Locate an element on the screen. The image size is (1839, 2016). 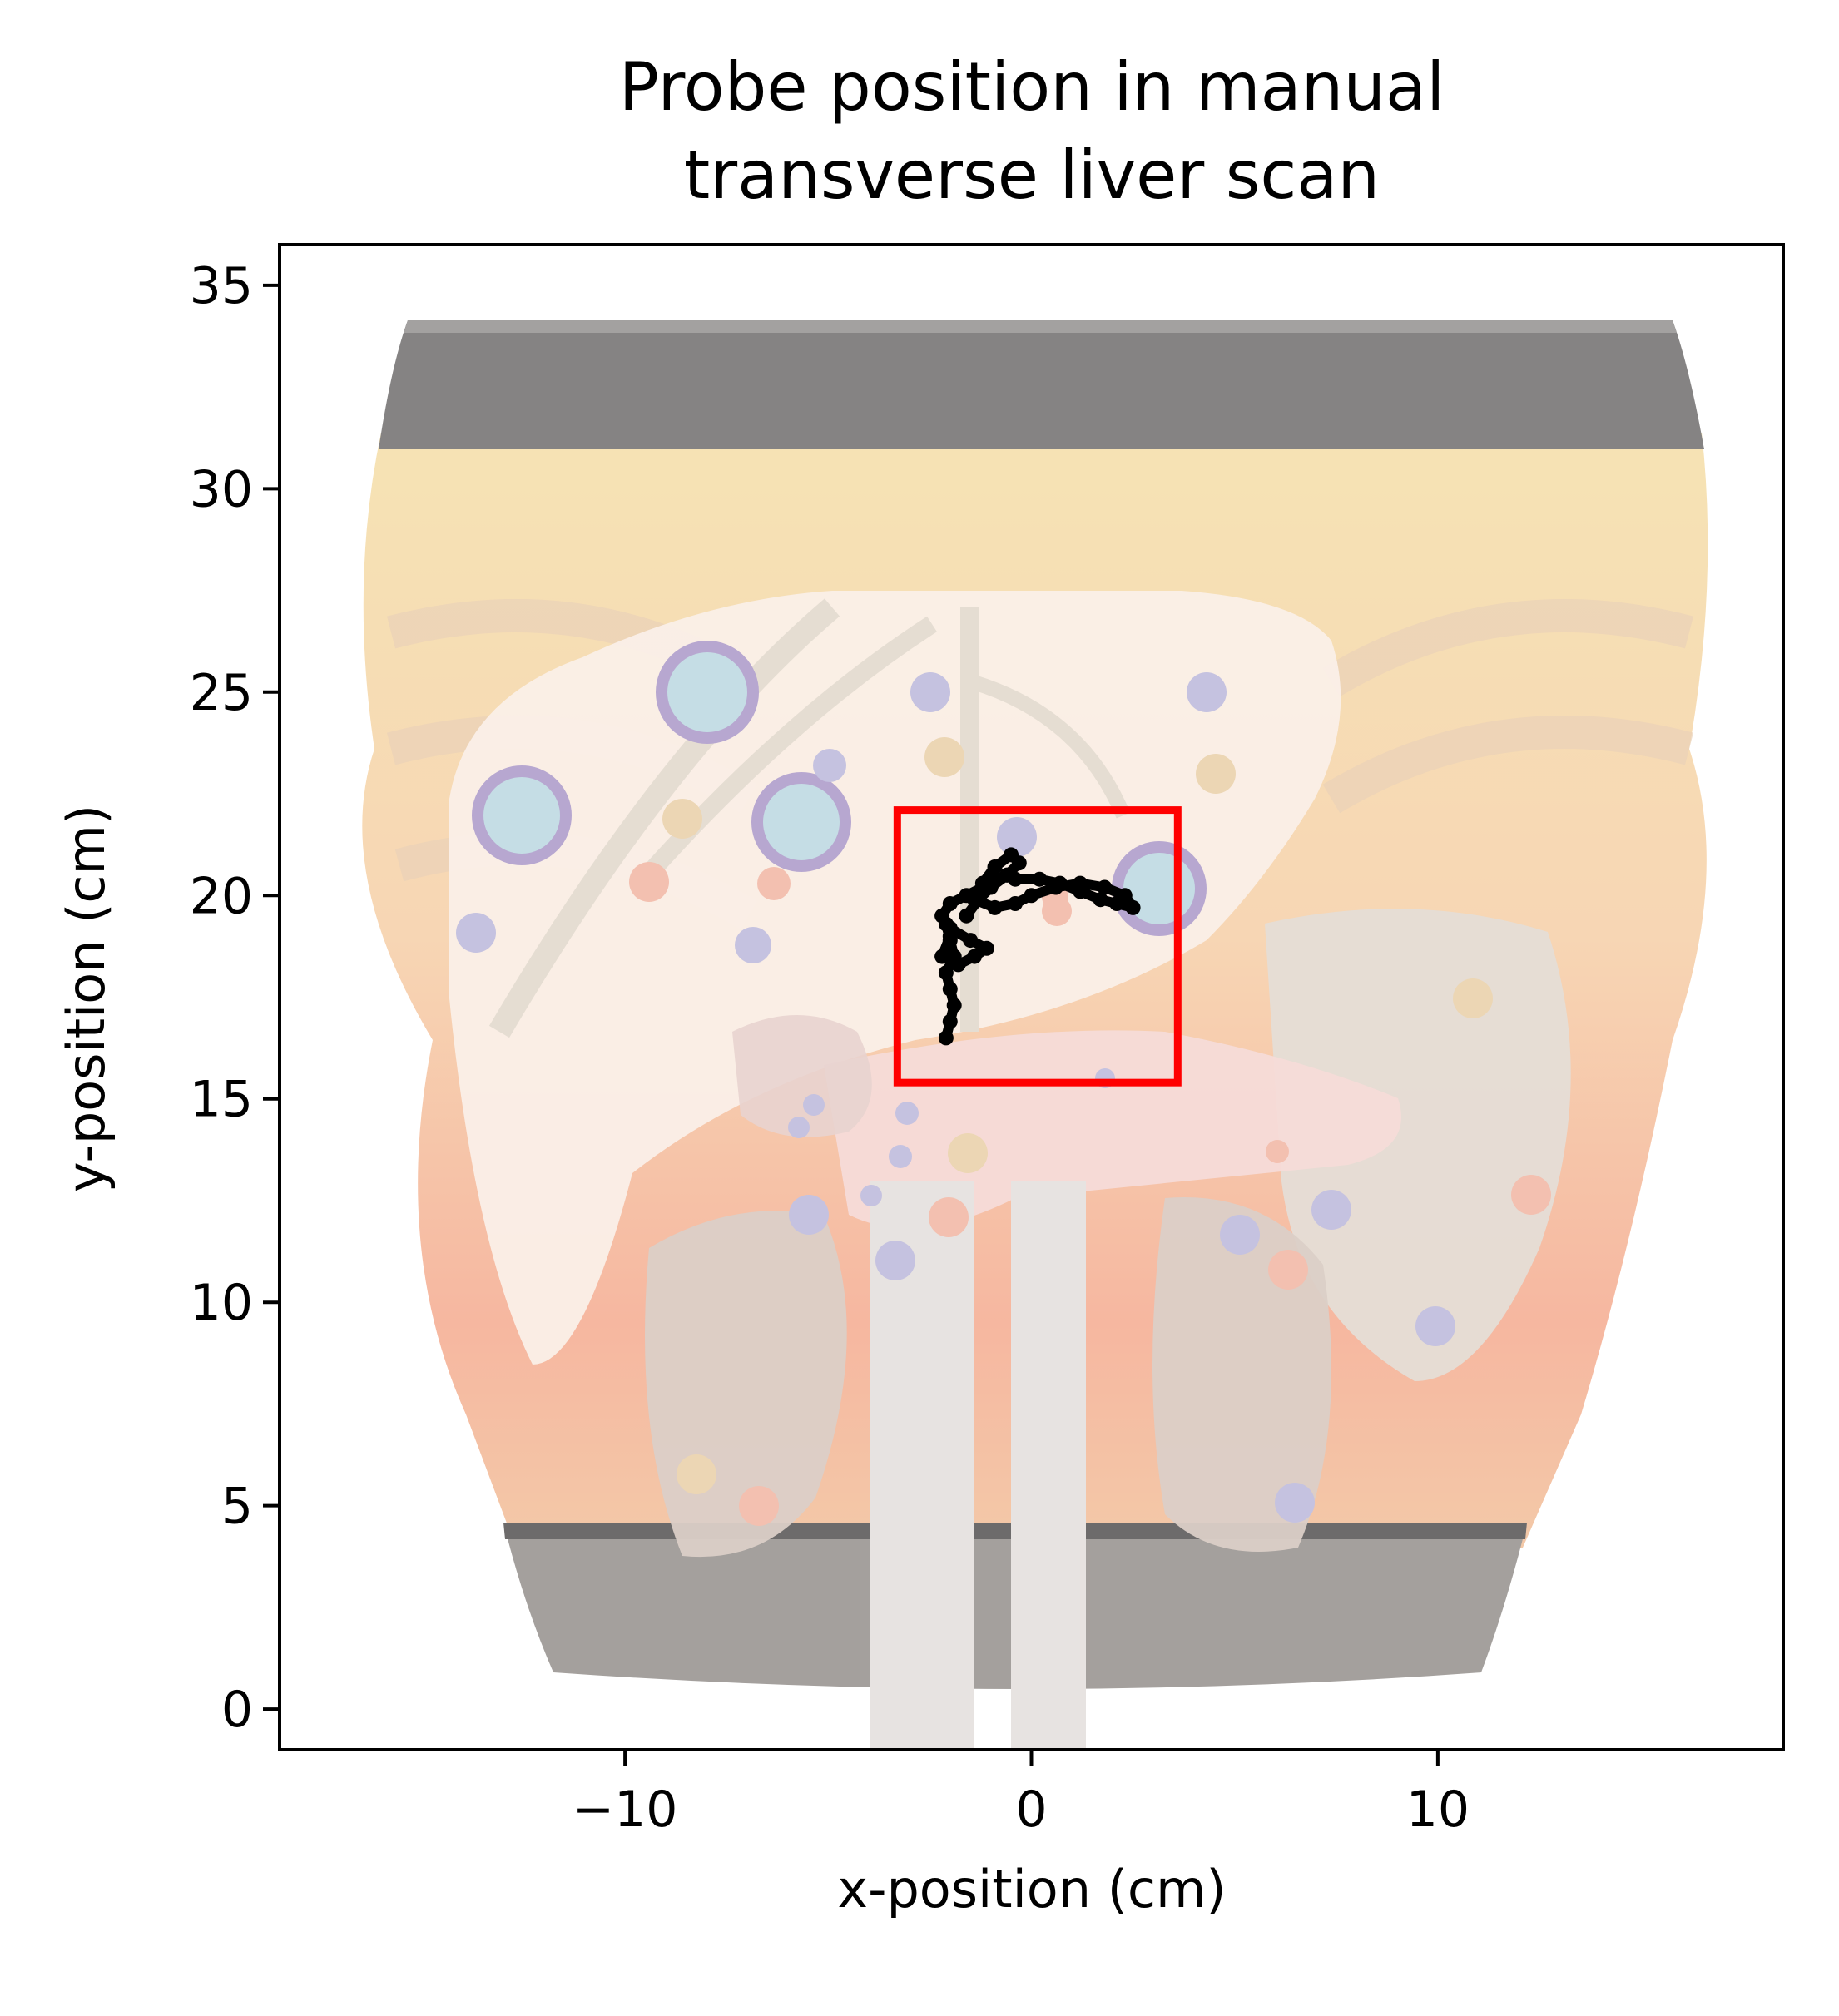
y-tick-label: 15 is located at coordinates (221, 1100).